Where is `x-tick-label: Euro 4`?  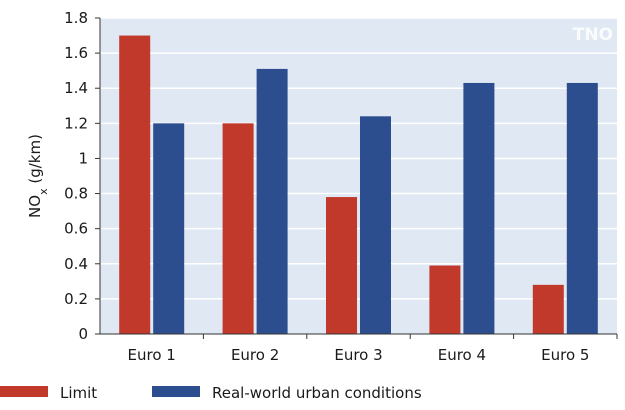 x-tick-label: Euro 4 is located at coordinates (462, 355).